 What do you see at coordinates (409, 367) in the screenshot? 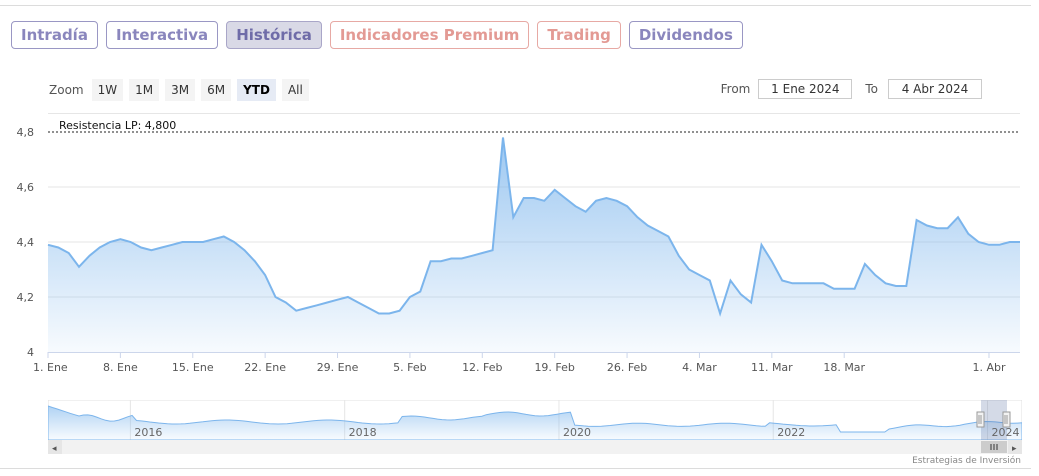
I see `x-tick-label: 5. Feb` at bounding box center [409, 367].